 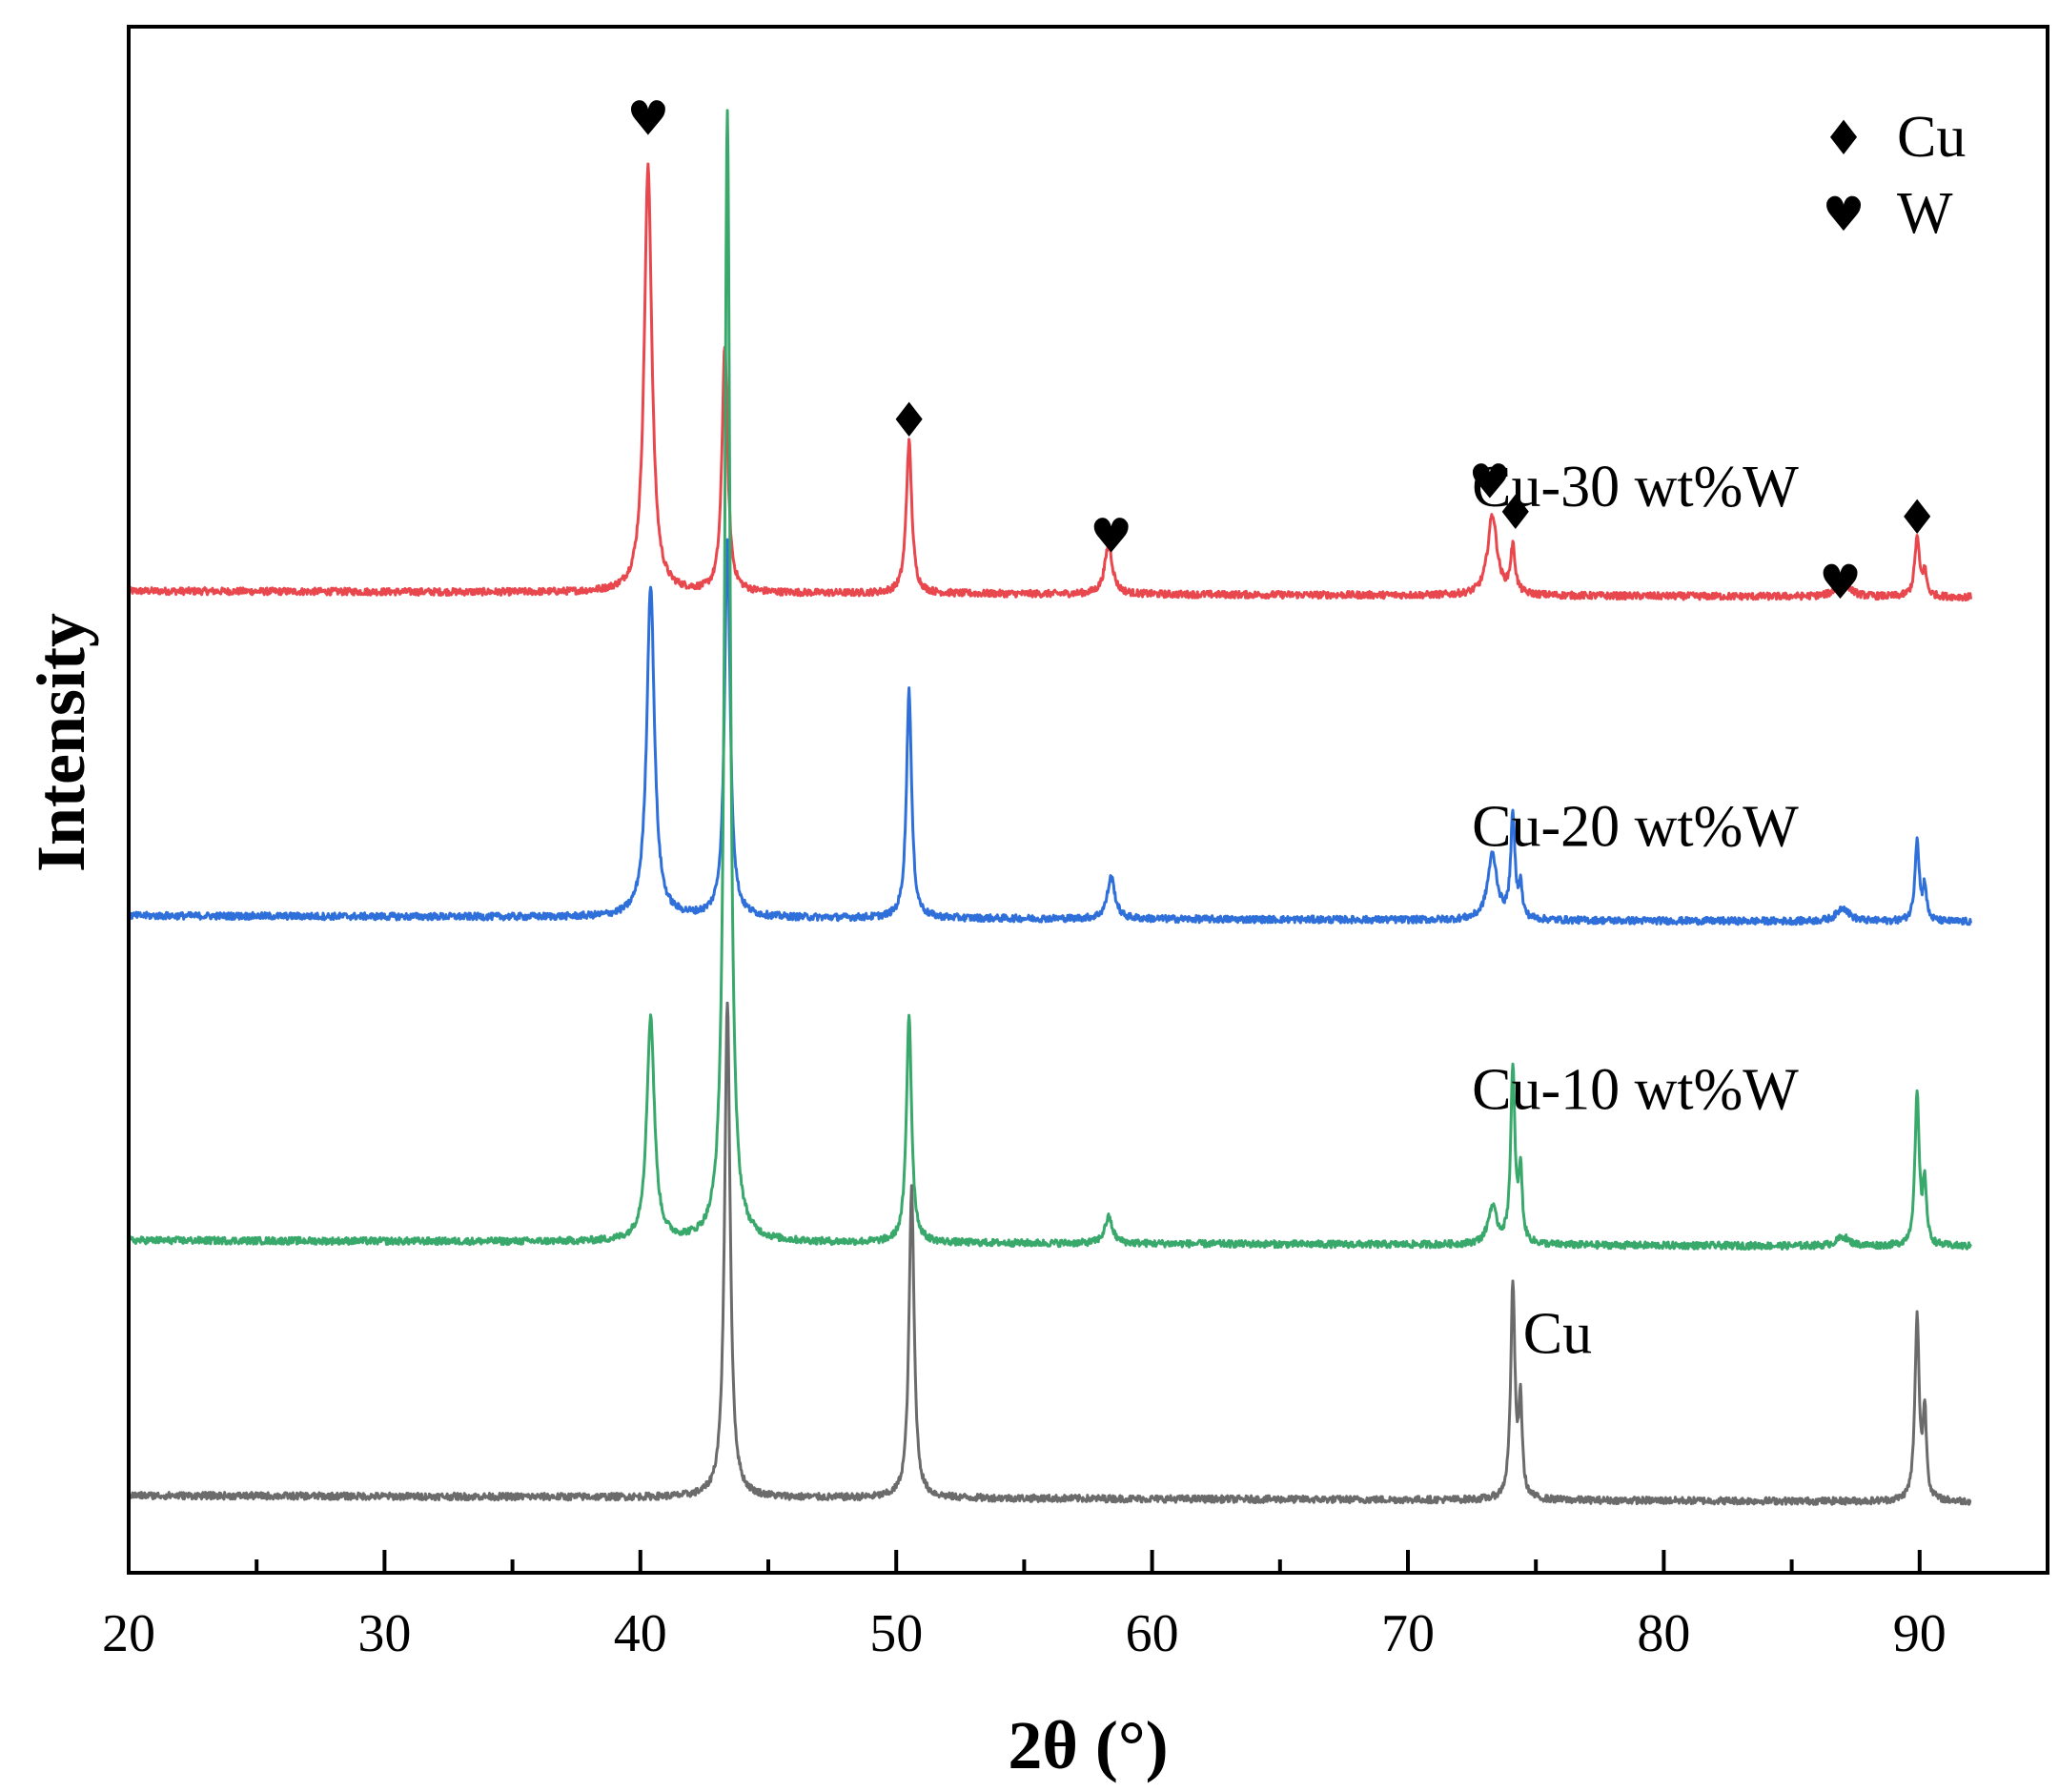 I want to click on legend-label: W, so click(x=1925, y=213).